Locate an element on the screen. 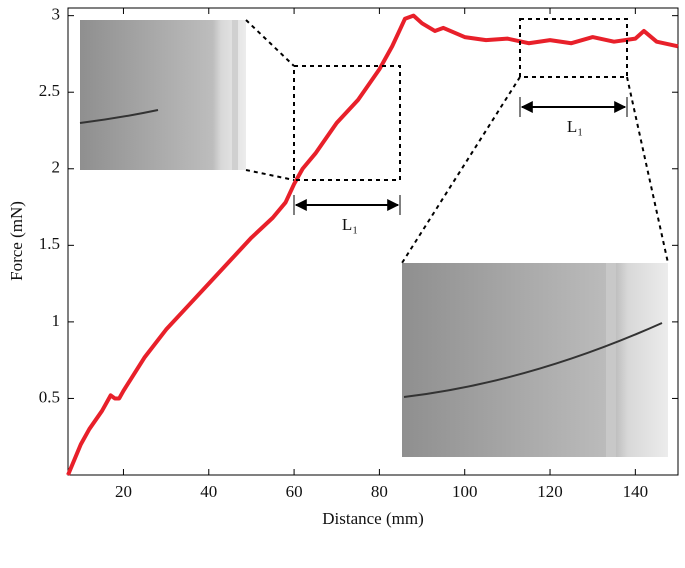 This screenshot has width=685, height=568. x-tick-label: 120 is located at coordinates (550, 491).